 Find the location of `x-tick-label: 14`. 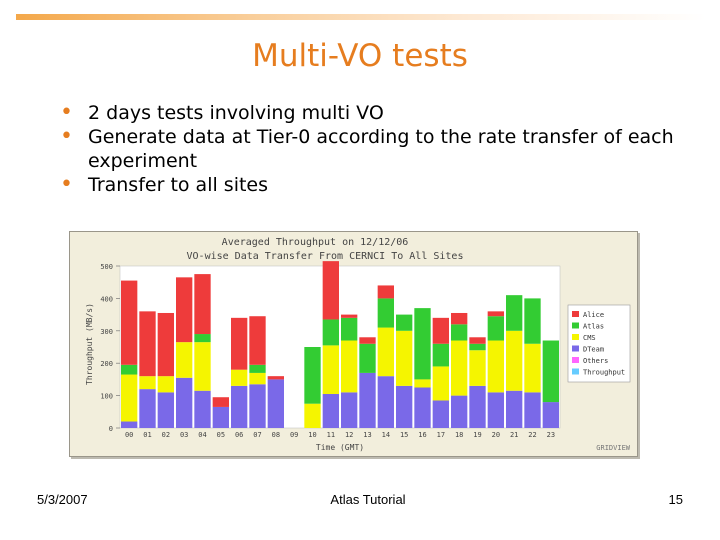

x-tick-label: 14 is located at coordinates (386, 435).